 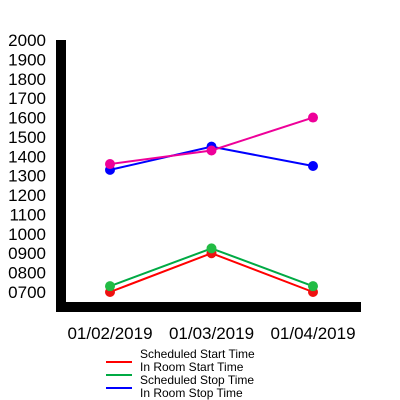 What do you see at coordinates (191, 393) in the screenshot?
I see `legend-label: In Room Stop Time` at bounding box center [191, 393].